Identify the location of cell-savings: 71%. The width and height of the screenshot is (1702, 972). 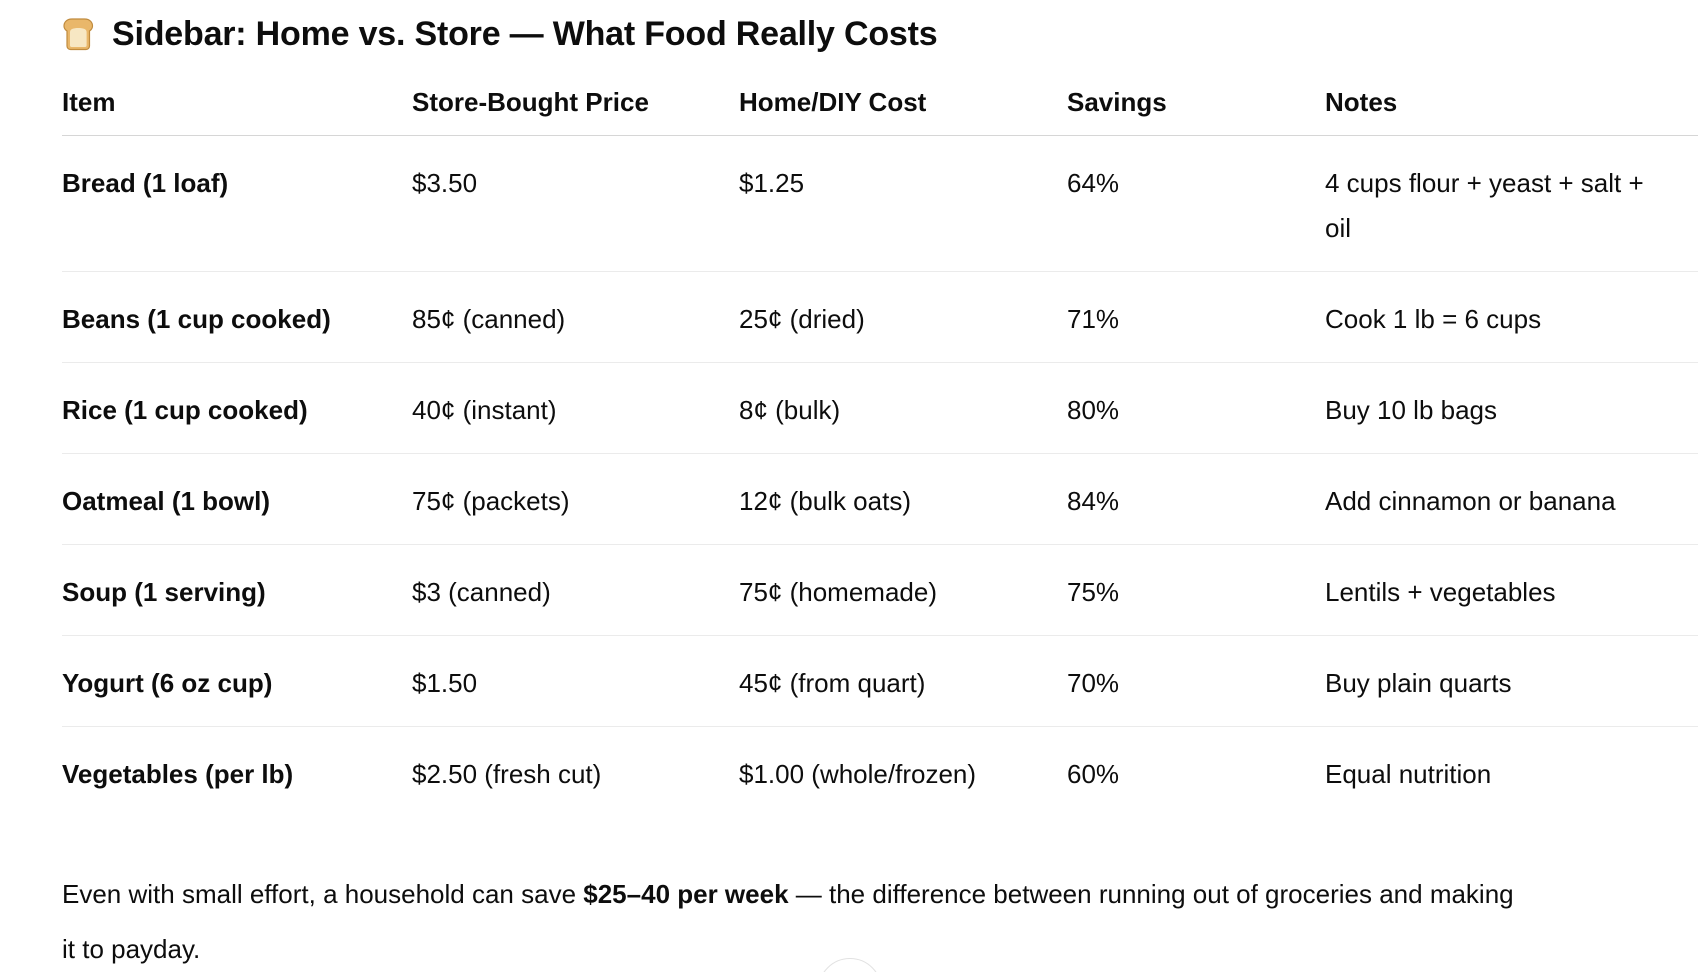
(1093, 319).